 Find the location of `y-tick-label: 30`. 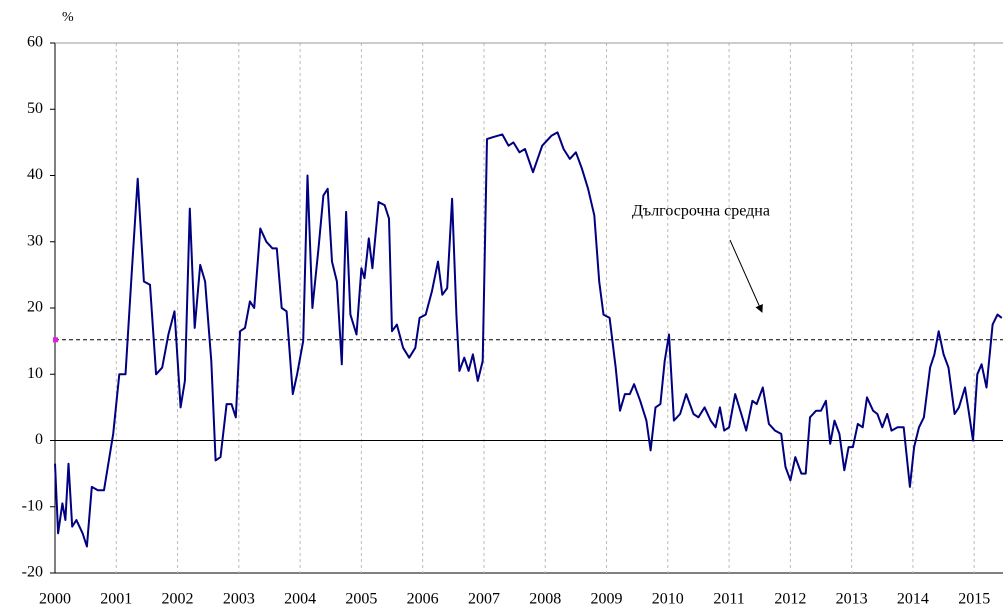

y-tick-label: 30 is located at coordinates (35, 240).